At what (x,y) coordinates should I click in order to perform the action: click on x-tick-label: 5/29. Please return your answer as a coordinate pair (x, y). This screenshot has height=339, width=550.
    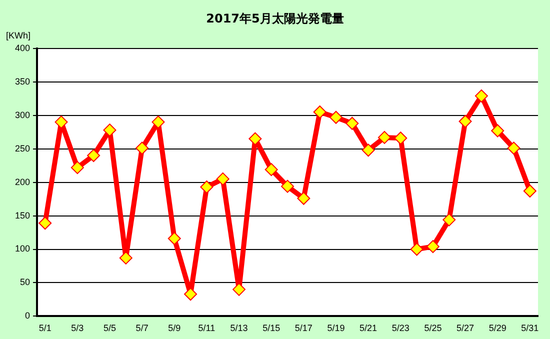
    Looking at the image, I should click on (497, 328).